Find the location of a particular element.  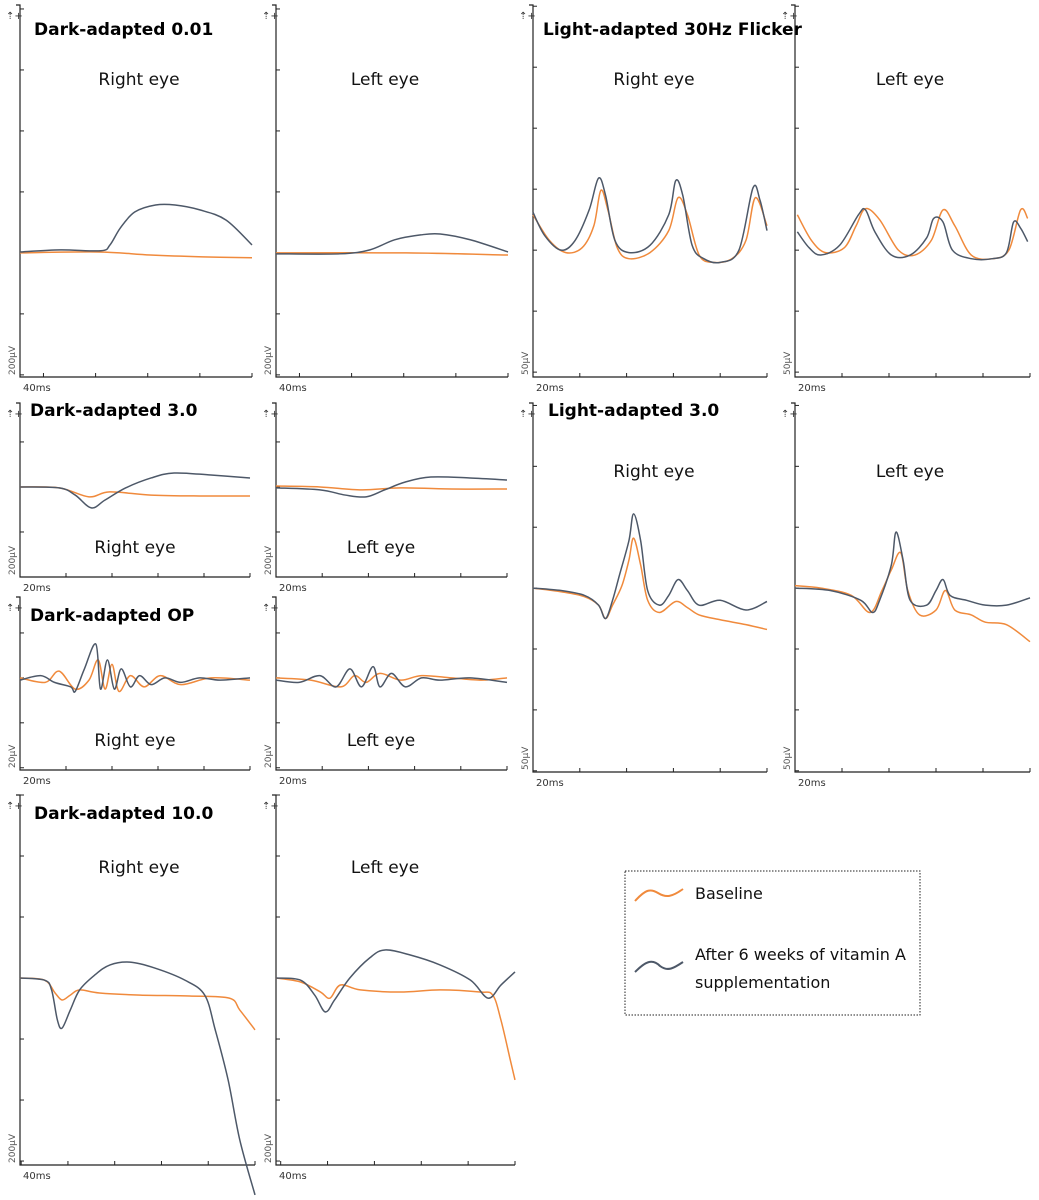

erg-panel: ⇡+ 40ms 200µV Left eye is located at coordinates (389, 988).